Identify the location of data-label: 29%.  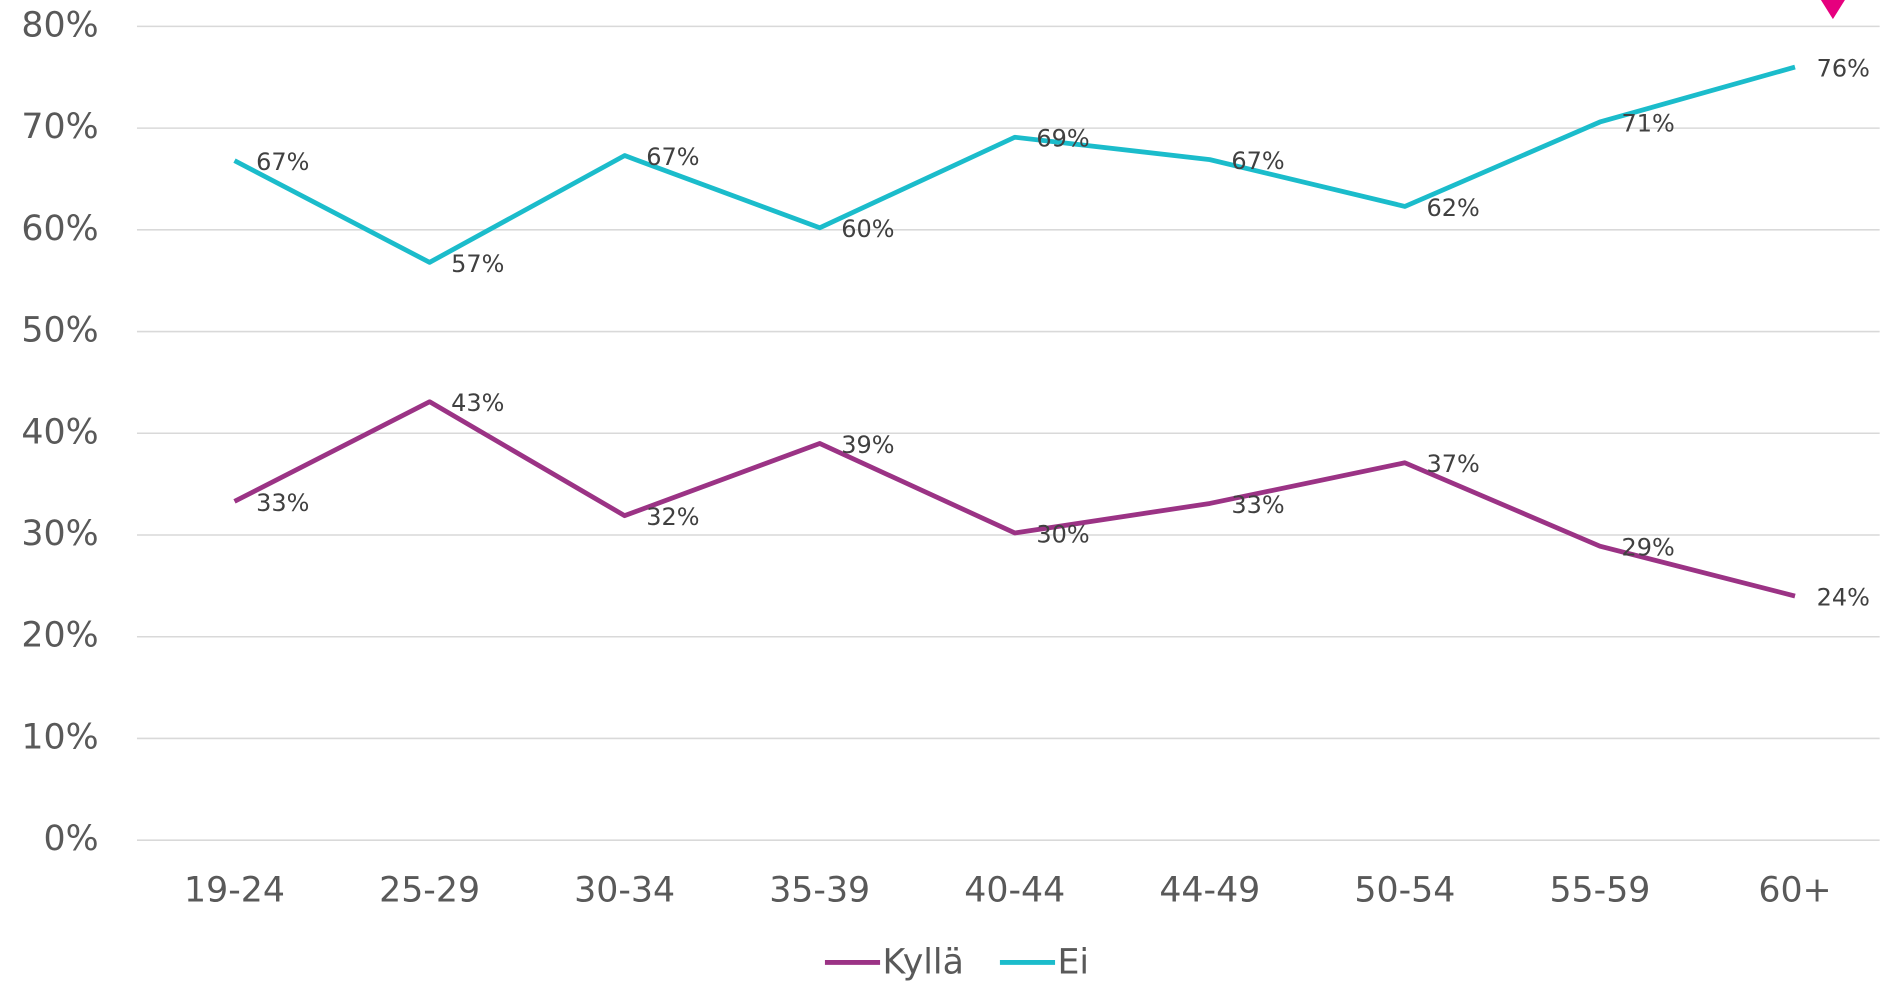
(1648, 548).